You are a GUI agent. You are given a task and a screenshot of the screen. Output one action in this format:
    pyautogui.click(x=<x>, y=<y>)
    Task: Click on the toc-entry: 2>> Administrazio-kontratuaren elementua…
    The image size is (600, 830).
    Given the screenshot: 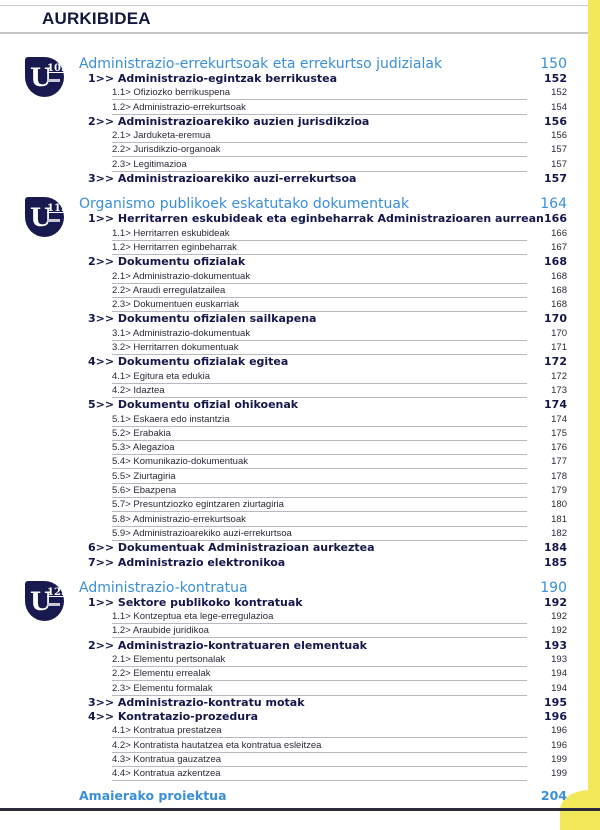 What is the action you would take?
    pyautogui.click(x=294, y=646)
    